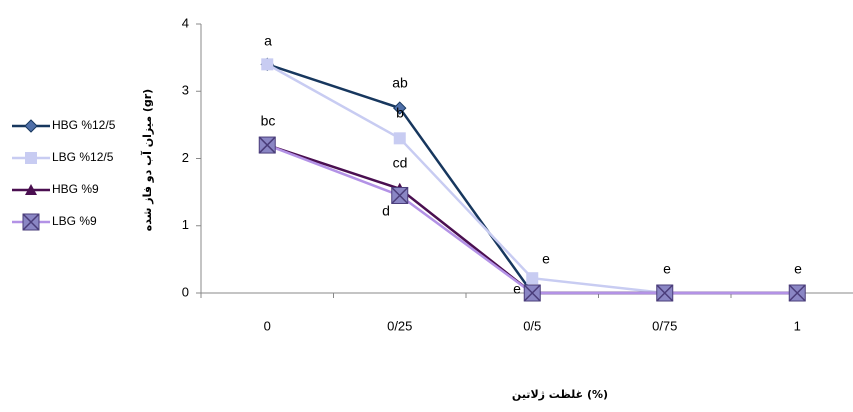  What do you see at coordinates (185, 224) in the screenshot?
I see `y-tick-label: 1` at bounding box center [185, 224].